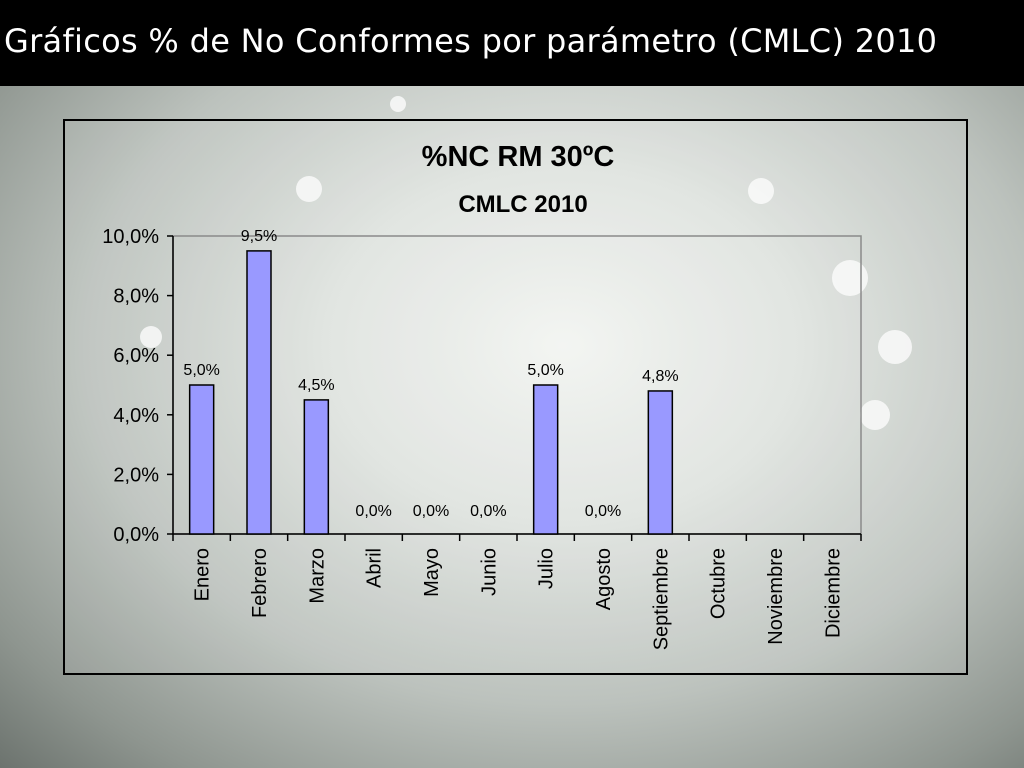  What do you see at coordinates (604, 579) in the screenshot?
I see `x-tick-label: Agosto` at bounding box center [604, 579].